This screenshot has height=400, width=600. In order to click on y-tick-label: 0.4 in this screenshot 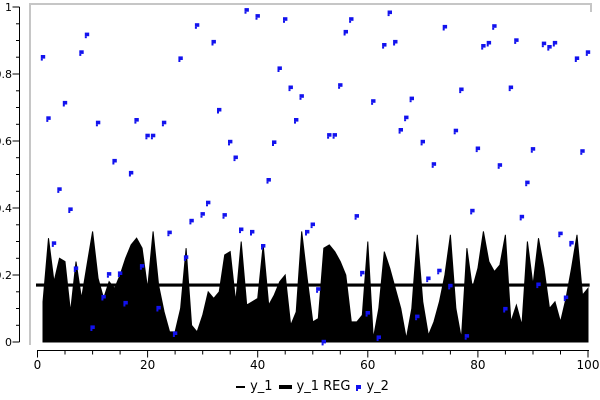, I will do `click(6, 208)`.